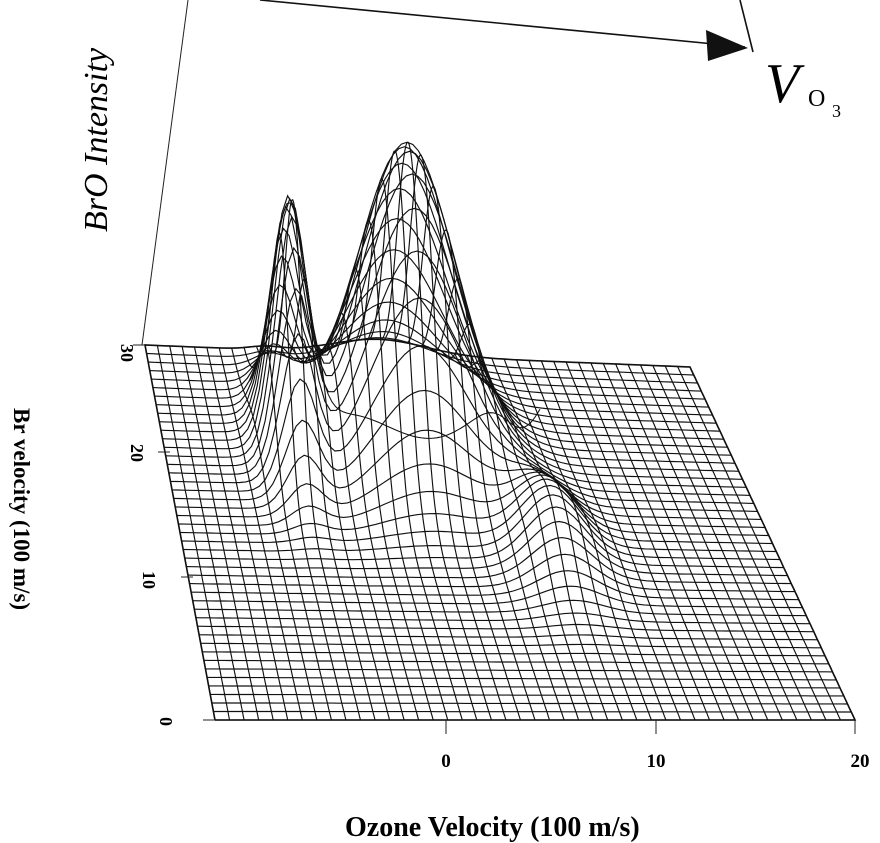  What do you see at coordinates (149, 580) in the screenshot?
I see `y-tick-label-10: 10` at bounding box center [149, 580].